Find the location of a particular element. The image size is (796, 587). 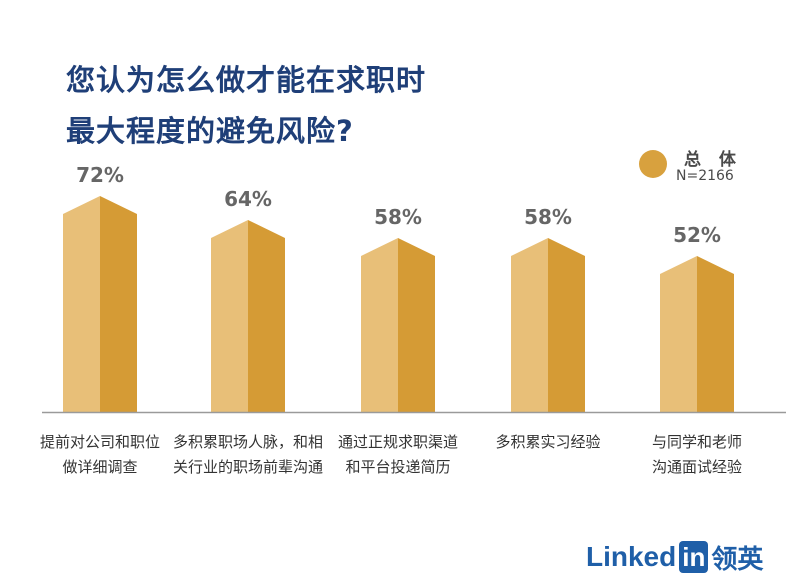

brand-chinese-name: 领英 is located at coordinates (737, 559).